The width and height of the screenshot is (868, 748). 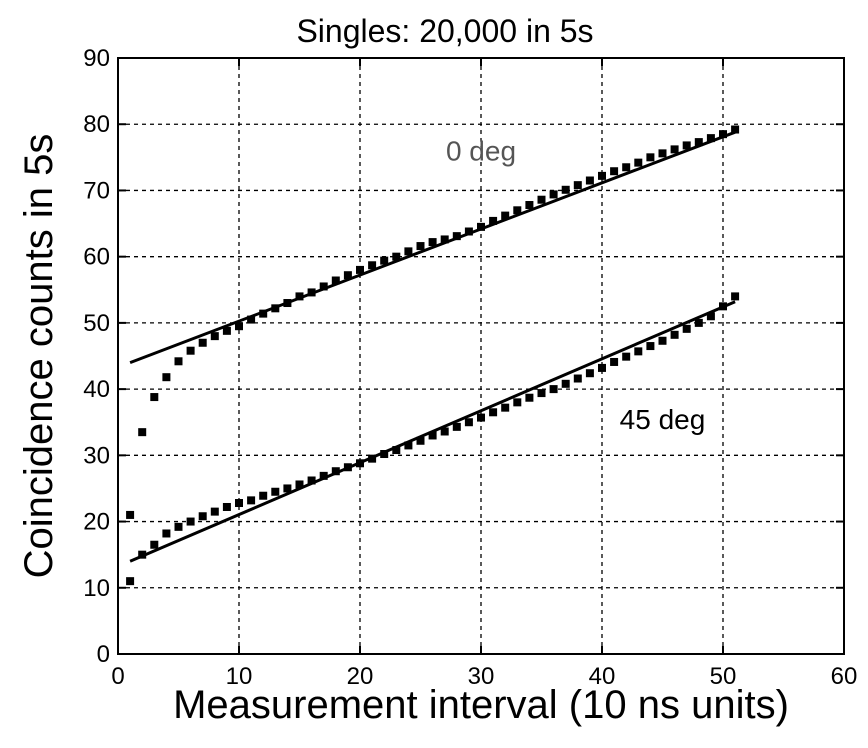 I want to click on y-tick-label-8: 80, so click(x=96, y=124).